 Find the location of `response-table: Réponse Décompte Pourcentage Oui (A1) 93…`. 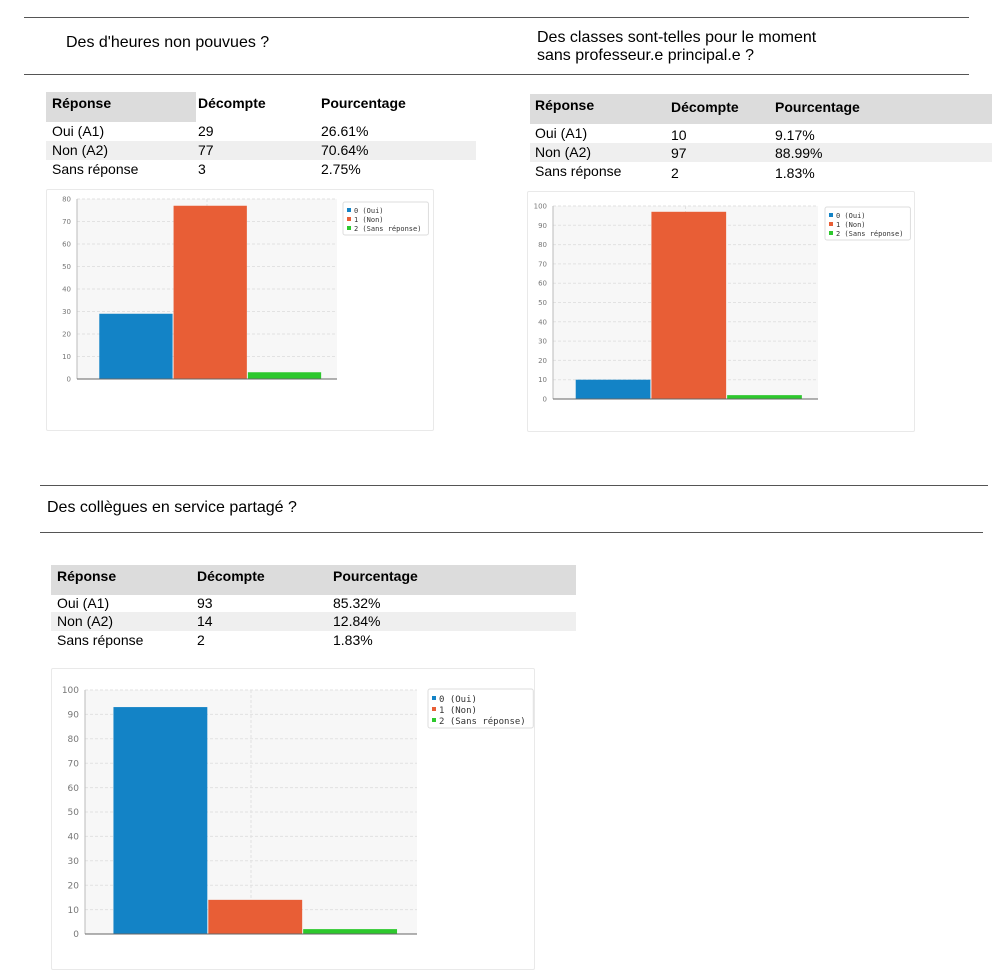

response-table: Réponse Décompte Pourcentage Oui (A1) 93… is located at coordinates (313, 610).